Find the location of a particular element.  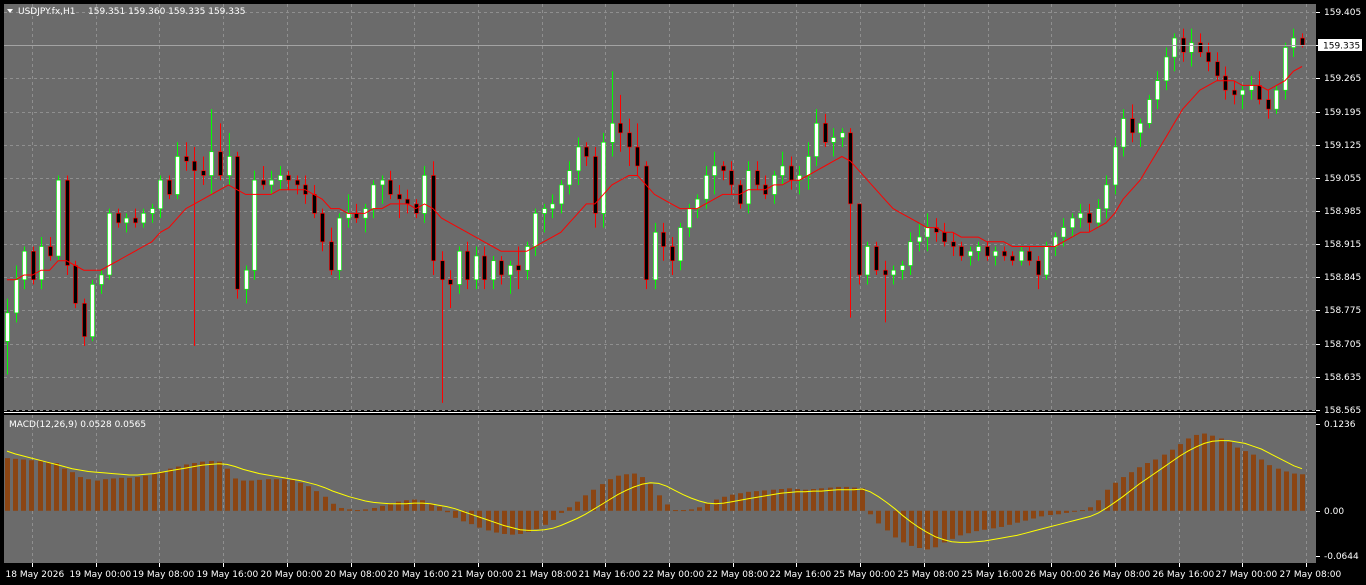

time-label: 26 May 08:00 is located at coordinates (1120, 575).